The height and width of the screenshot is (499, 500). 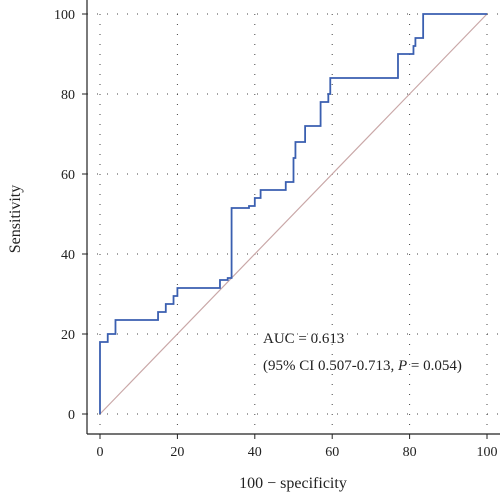 What do you see at coordinates (68, 255) in the screenshot?
I see `y-tick-label: 40` at bounding box center [68, 255].